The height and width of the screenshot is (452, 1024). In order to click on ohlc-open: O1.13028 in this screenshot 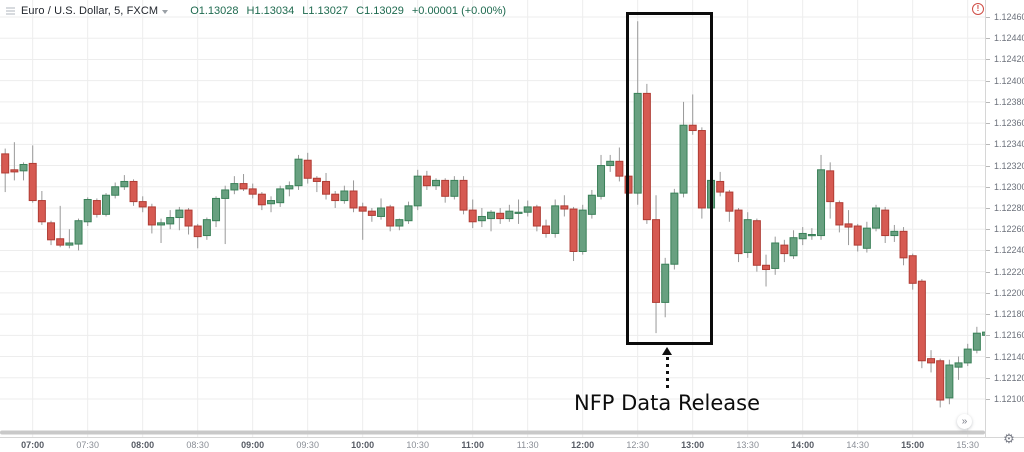, I will do `click(214, 11)`.